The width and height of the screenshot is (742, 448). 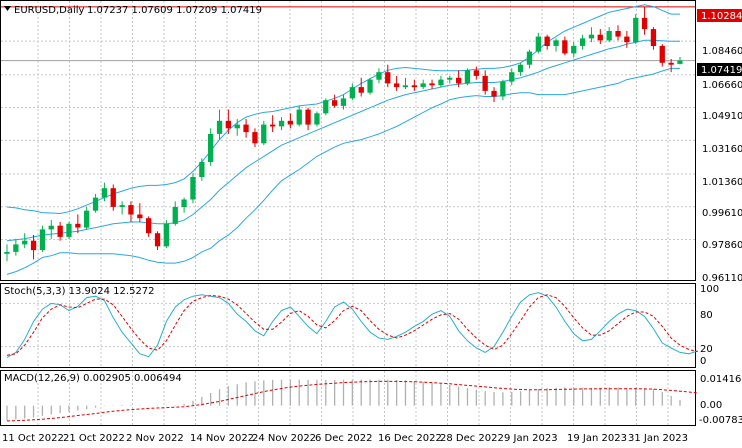 What do you see at coordinates (348, 398) in the screenshot?
I see `macd-panel` at bounding box center [348, 398].